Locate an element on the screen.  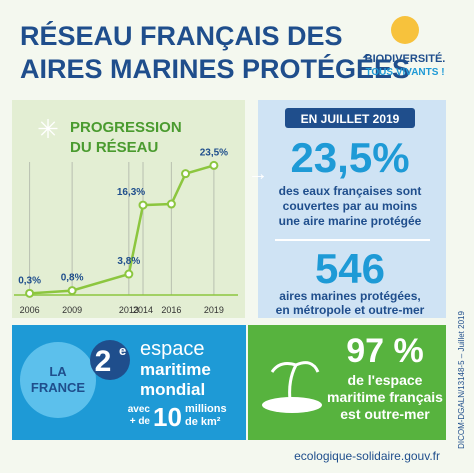
area-number: 10 is located at coordinates (167, 417).